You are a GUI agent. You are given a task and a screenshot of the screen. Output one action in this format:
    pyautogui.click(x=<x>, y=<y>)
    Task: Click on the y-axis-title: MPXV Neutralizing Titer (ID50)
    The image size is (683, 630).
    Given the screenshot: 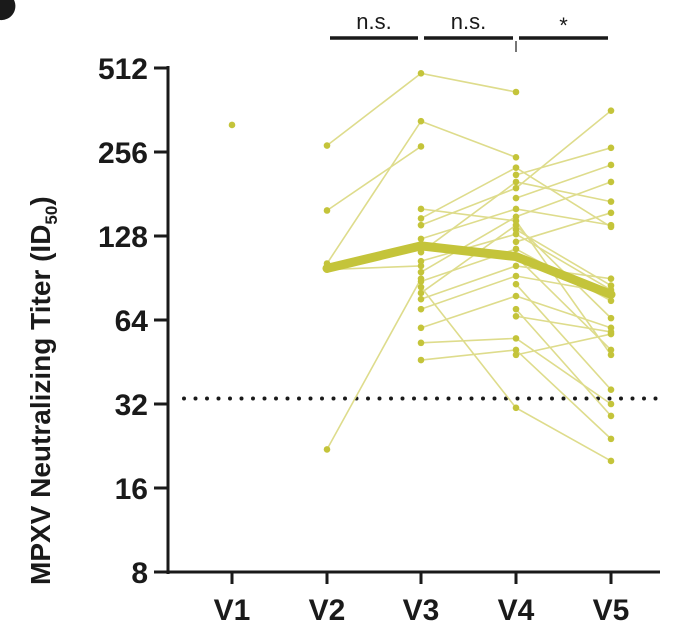 What is the action you would take?
    pyautogui.click(x=43, y=390)
    